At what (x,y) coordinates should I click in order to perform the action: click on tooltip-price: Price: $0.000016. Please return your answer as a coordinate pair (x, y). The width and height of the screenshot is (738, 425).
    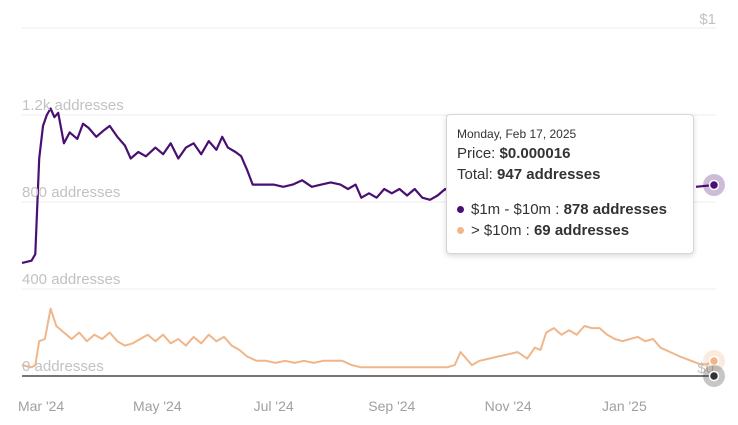
    Looking at the image, I should click on (570, 153).